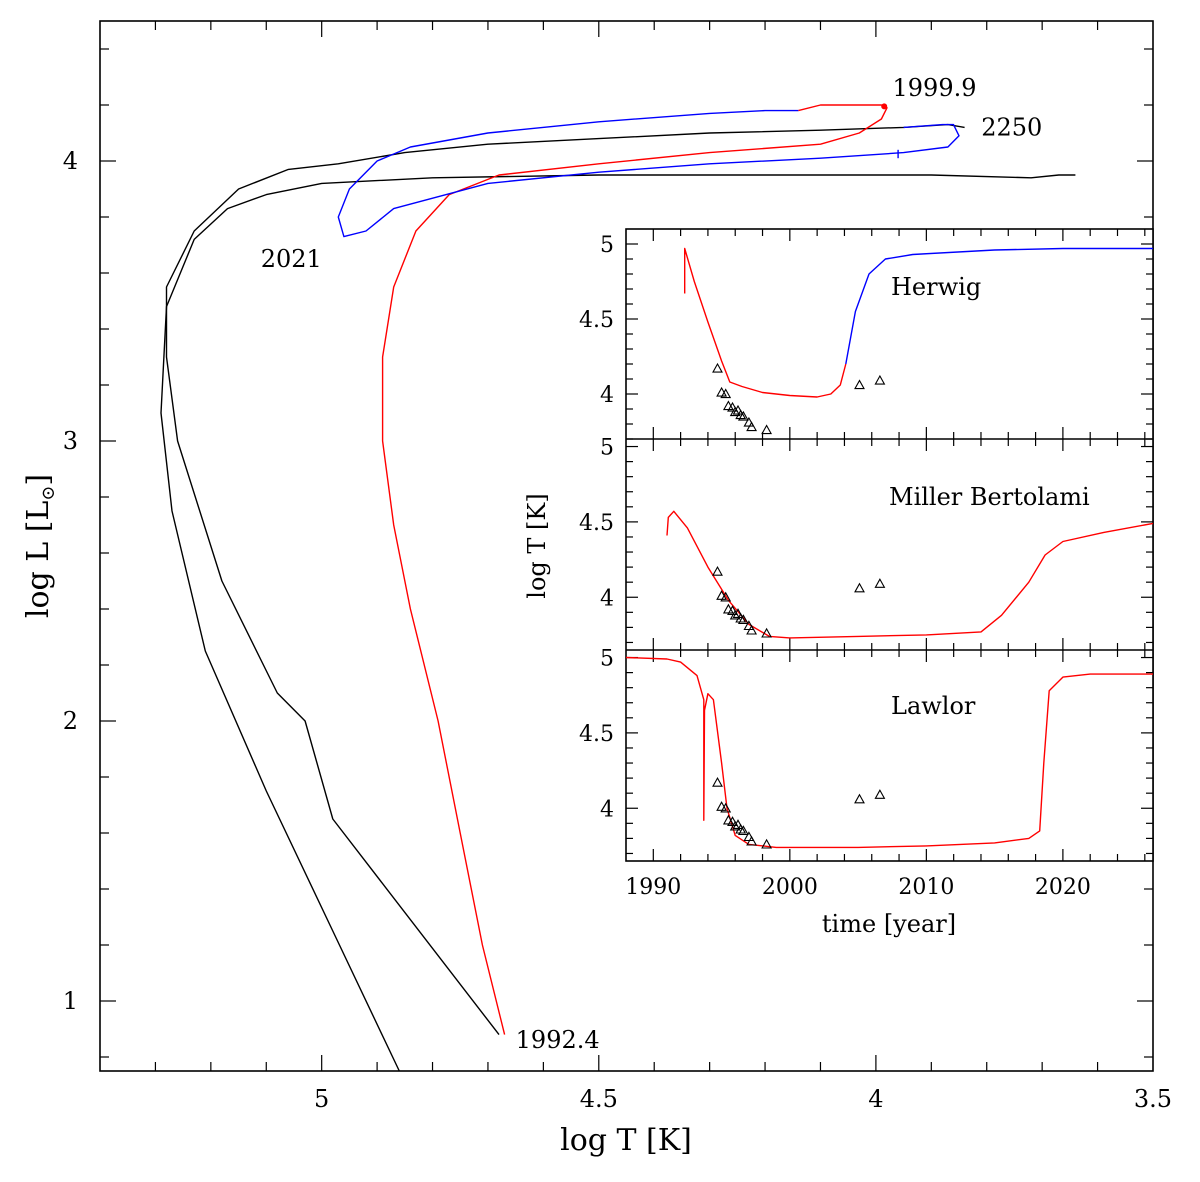  I want to click on main-y-tick-label: 4, so click(70, 161).